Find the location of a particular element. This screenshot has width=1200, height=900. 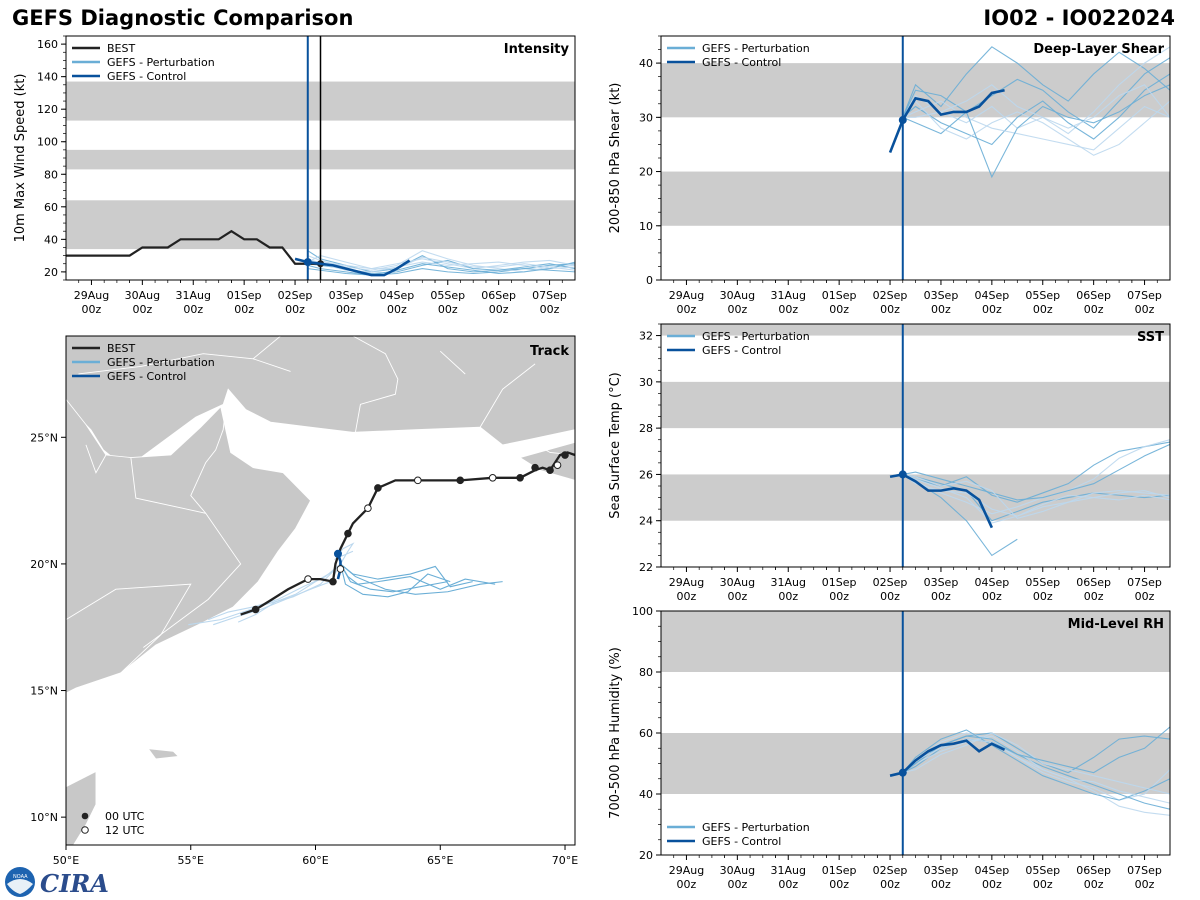

control-line is located at coordinates (947, 758).